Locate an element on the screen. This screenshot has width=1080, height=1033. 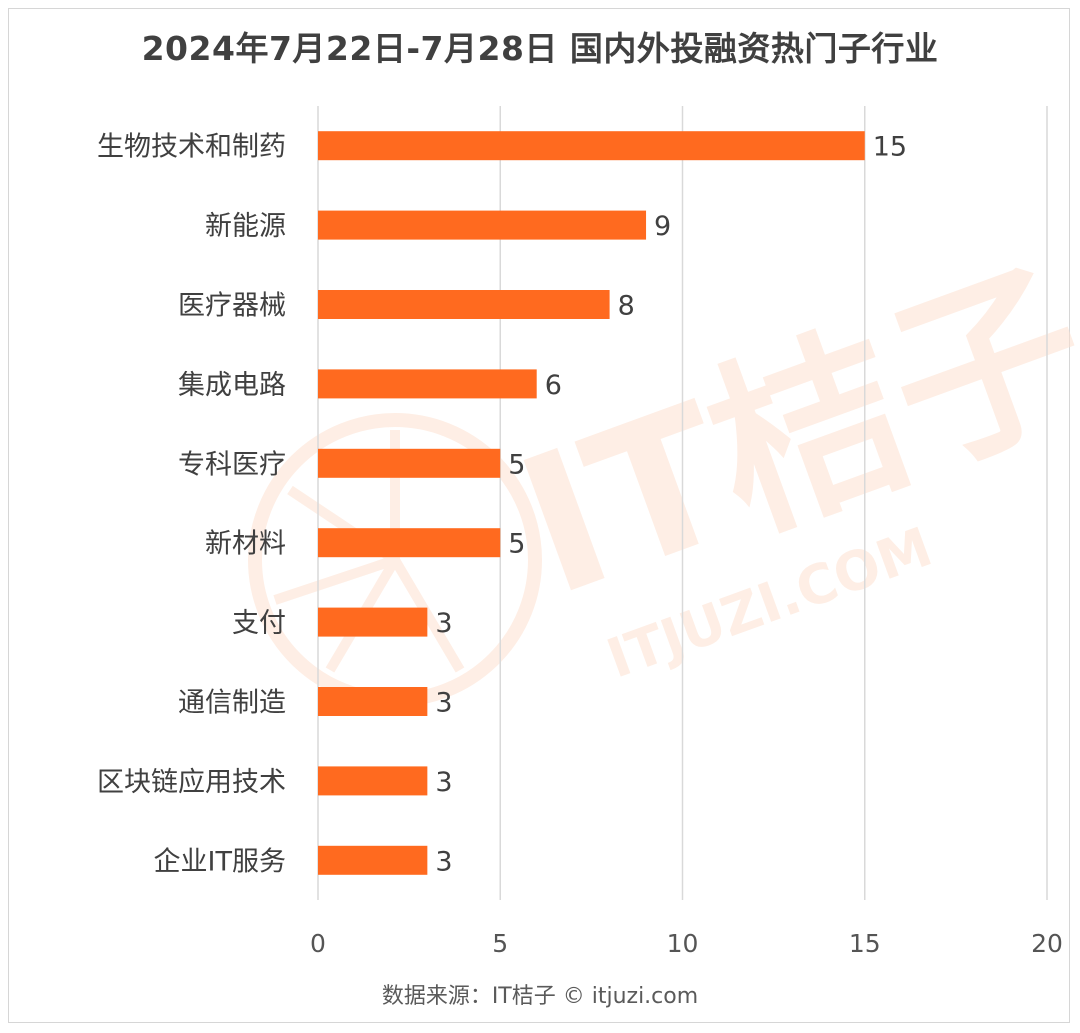
category-label: 医疗器械 is located at coordinates (232, 306).